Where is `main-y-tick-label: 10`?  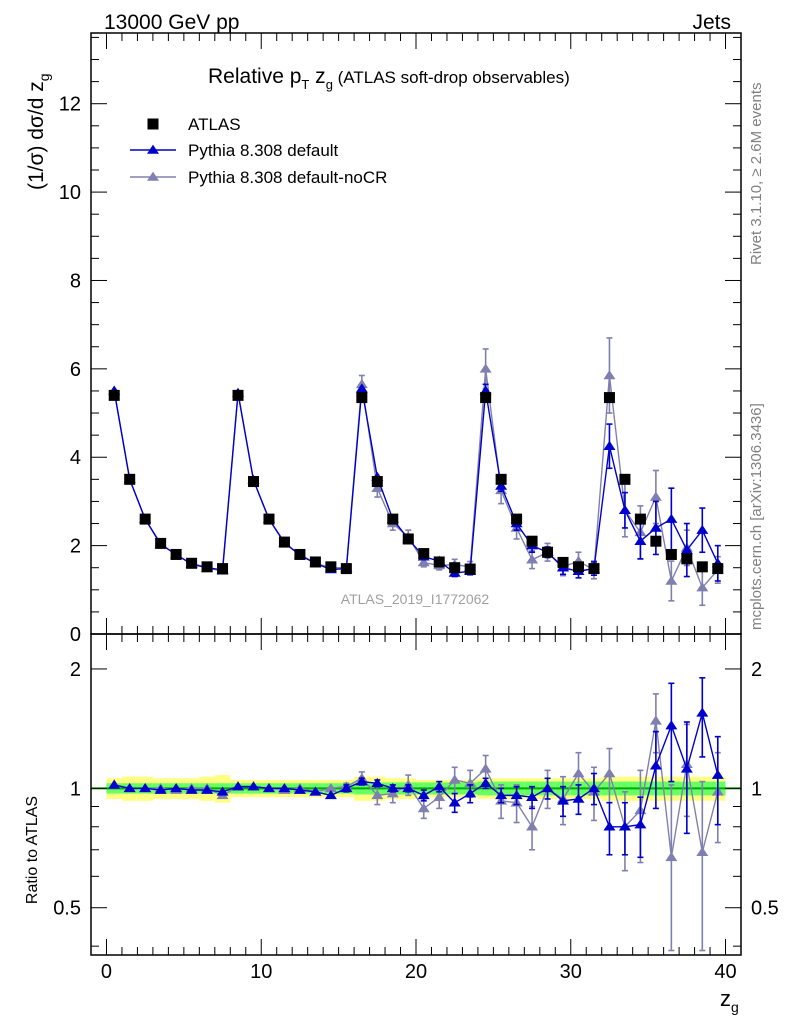
main-y-tick-label: 10 is located at coordinates (70, 193).